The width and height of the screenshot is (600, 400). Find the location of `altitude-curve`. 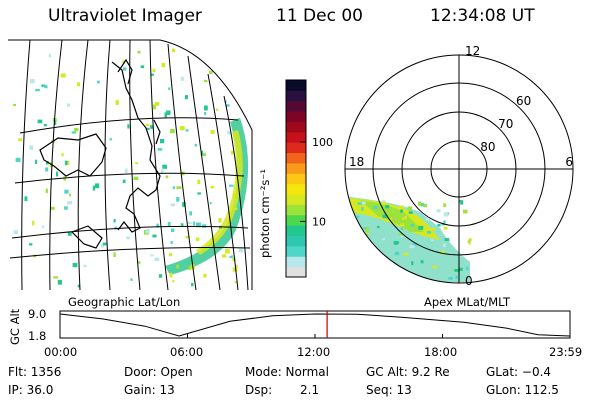

altitude-curve is located at coordinates (314, 325).